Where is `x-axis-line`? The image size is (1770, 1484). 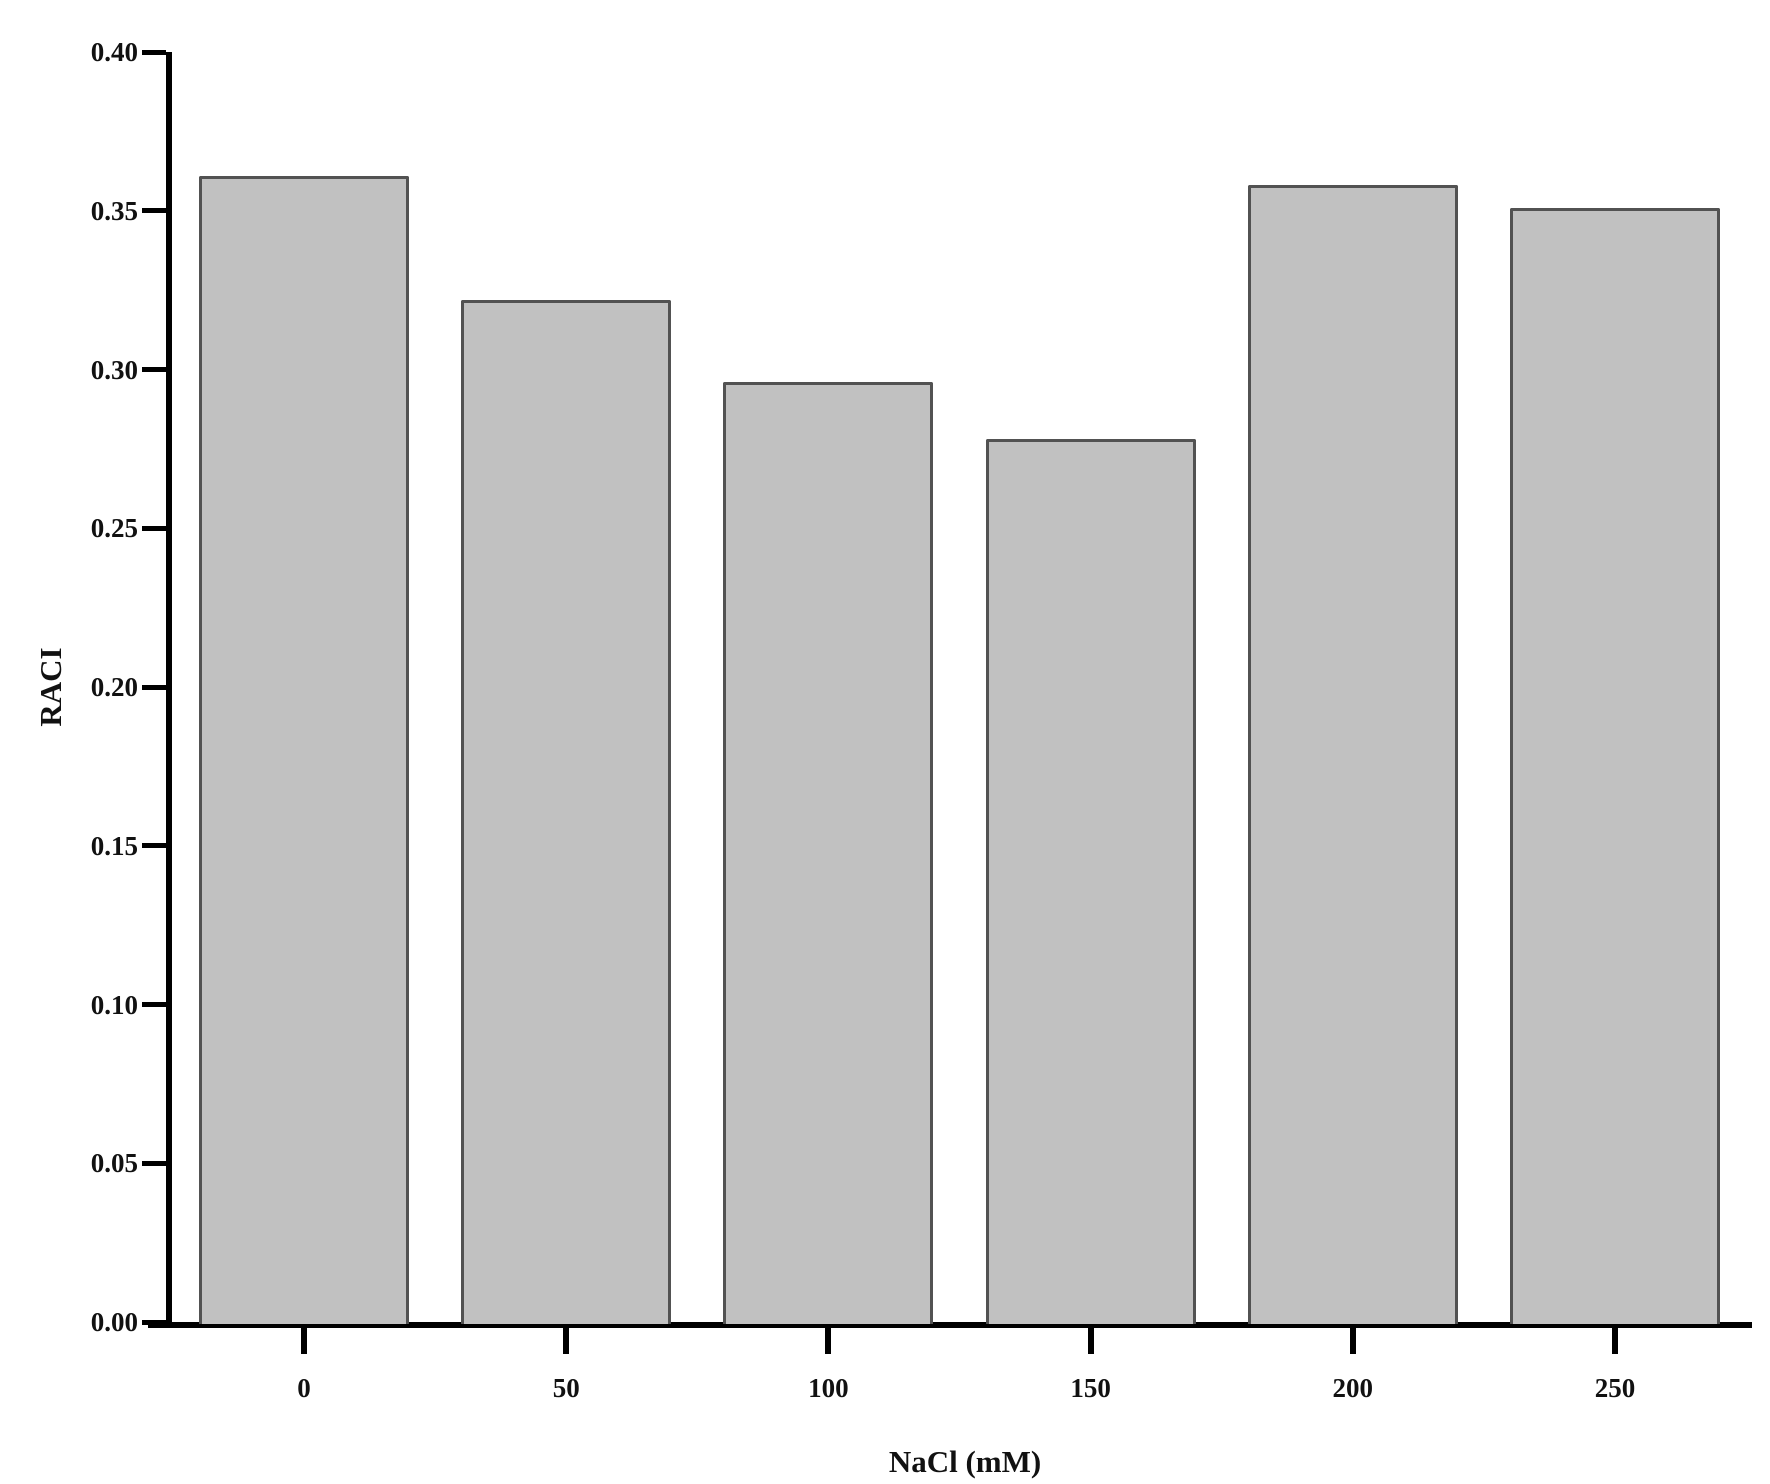
x-axis-line is located at coordinates (950, 1325).